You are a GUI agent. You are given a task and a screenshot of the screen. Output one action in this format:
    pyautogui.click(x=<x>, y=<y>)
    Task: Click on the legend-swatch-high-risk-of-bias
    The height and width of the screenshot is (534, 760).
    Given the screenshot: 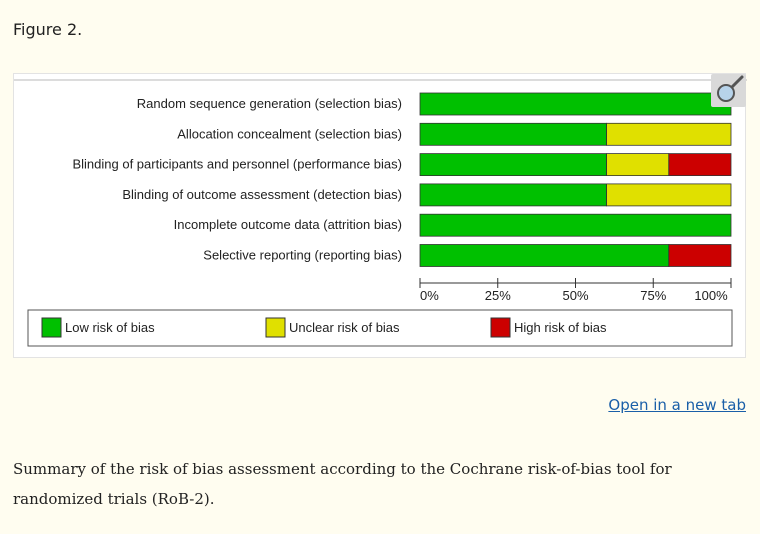 What is the action you would take?
    pyautogui.click(x=500, y=327)
    